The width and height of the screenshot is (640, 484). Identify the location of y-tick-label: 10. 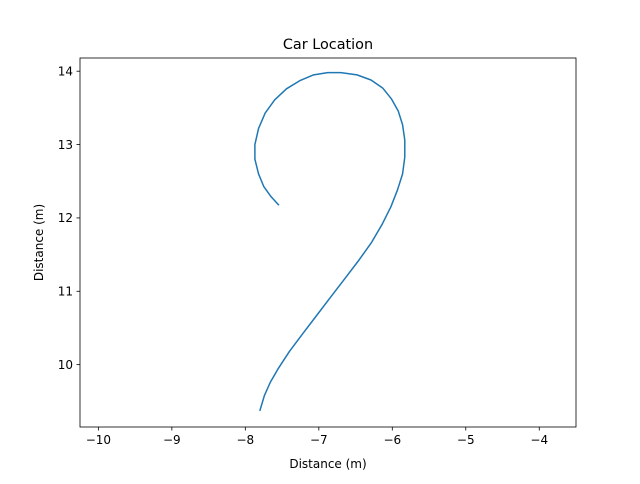
(65, 365).